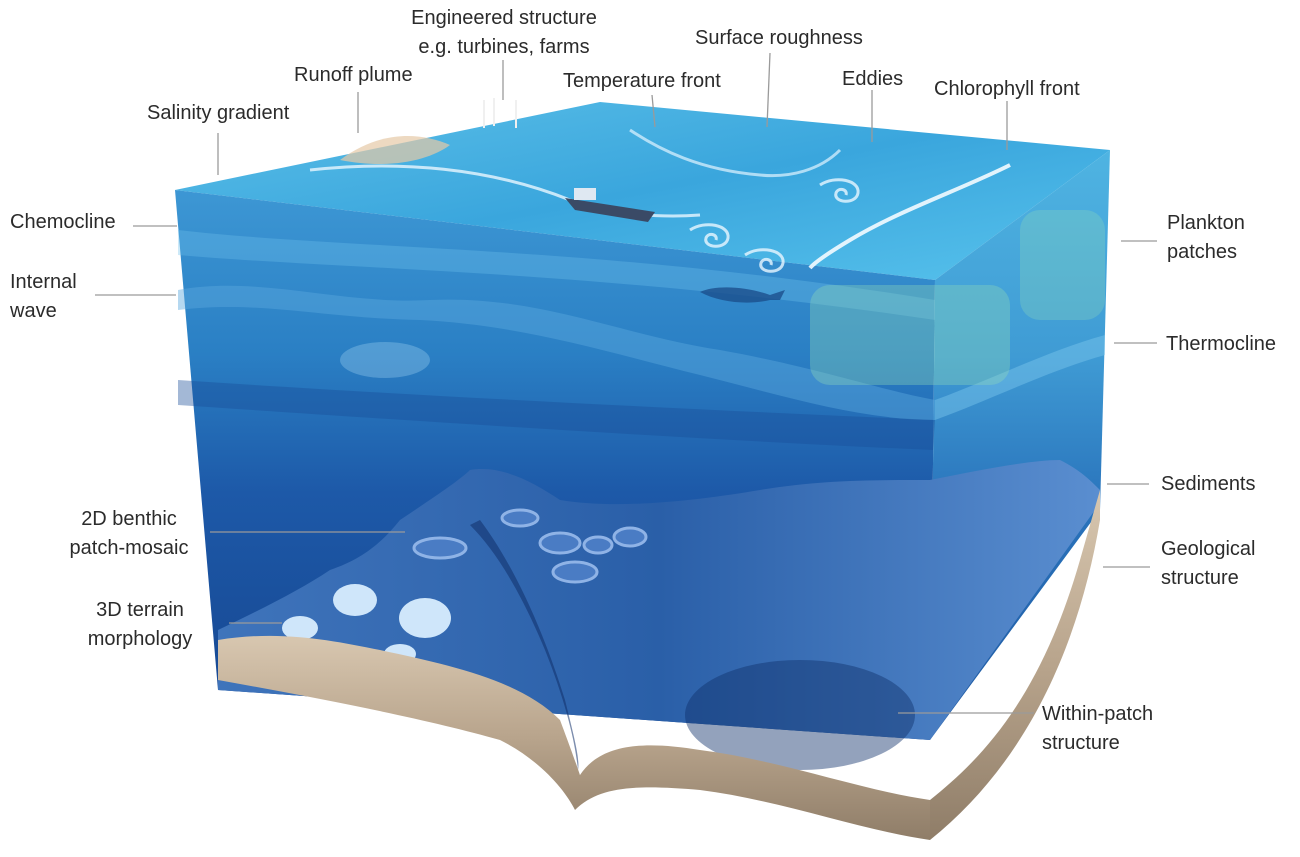 This screenshot has width=1300, height=857. What do you see at coordinates (909, 216) in the screenshot?
I see `chlorophyll-front-line` at bounding box center [909, 216].